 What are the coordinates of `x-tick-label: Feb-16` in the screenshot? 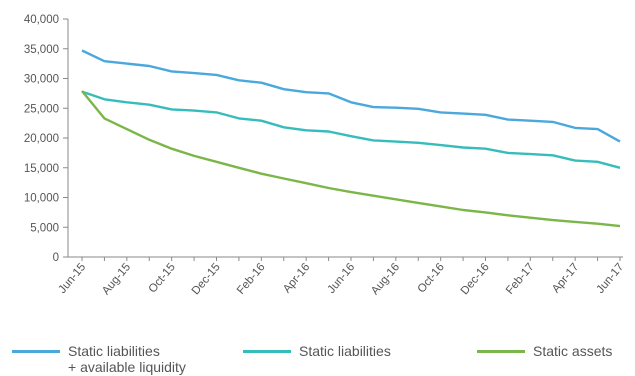 It's located at (251, 279).